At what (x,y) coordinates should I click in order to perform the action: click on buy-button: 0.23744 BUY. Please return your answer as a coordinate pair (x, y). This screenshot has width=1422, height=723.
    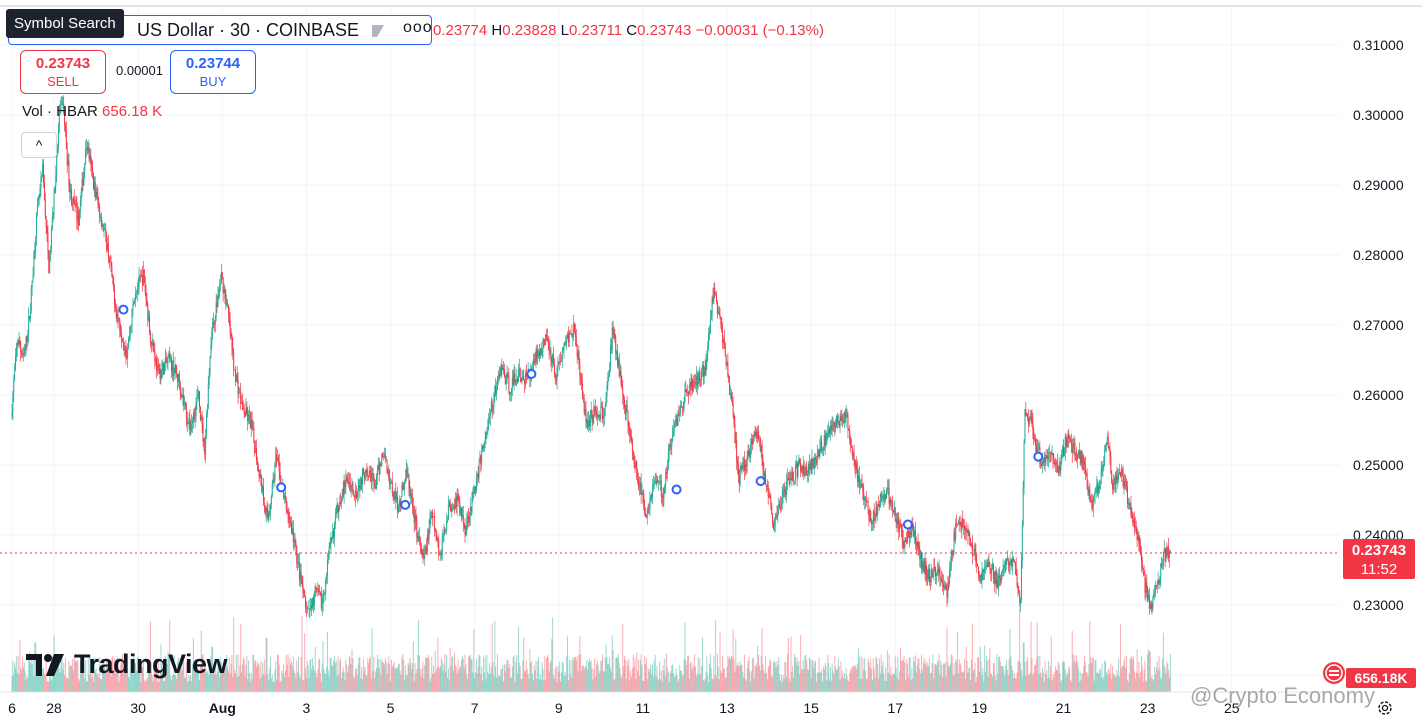
    Looking at the image, I should click on (213, 72).